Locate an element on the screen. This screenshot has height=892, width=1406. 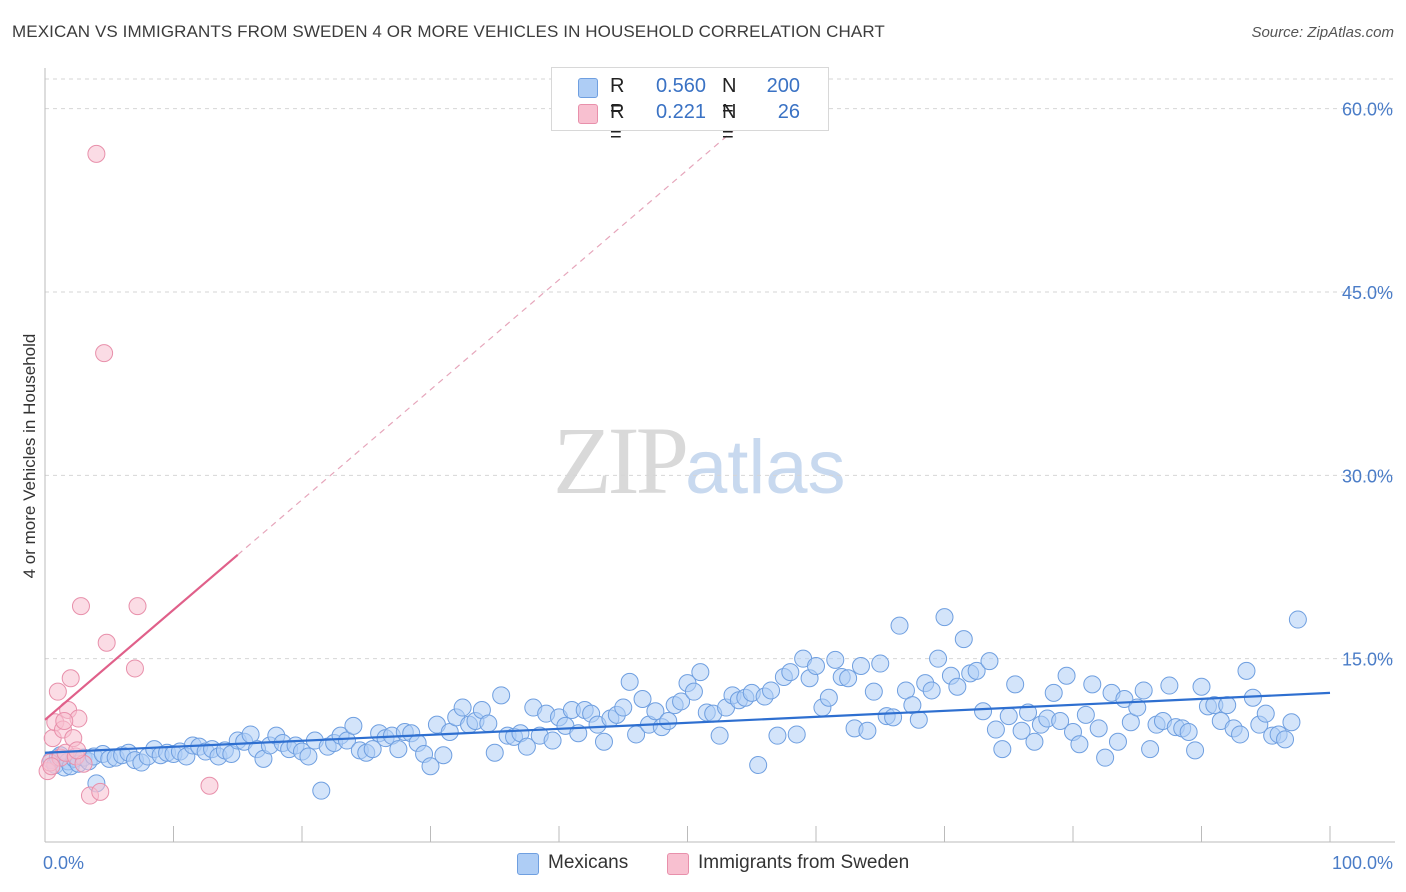
mexicans-trend-line is located at coordinates (687, 722).